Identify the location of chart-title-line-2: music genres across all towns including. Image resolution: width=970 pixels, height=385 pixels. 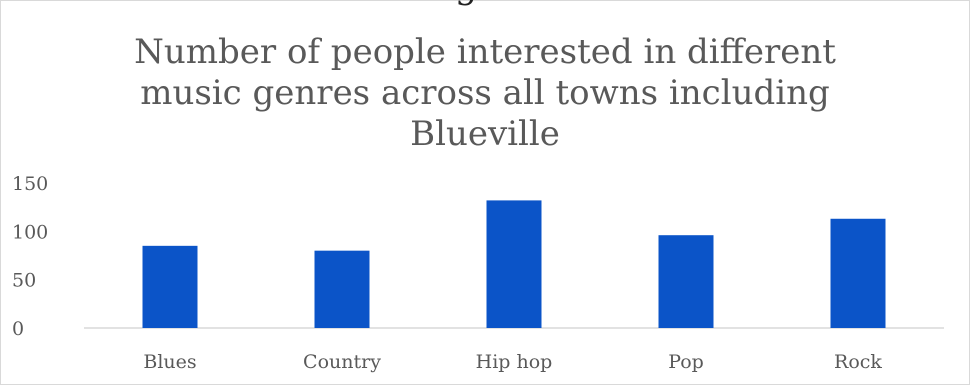
(485, 93).